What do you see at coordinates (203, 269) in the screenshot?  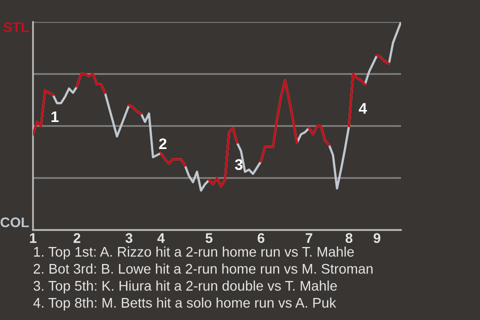 I see `text: 2. Bot 3rd: B. Lowe hit a 2-run home run vs M. Stroman` at bounding box center [203, 269].